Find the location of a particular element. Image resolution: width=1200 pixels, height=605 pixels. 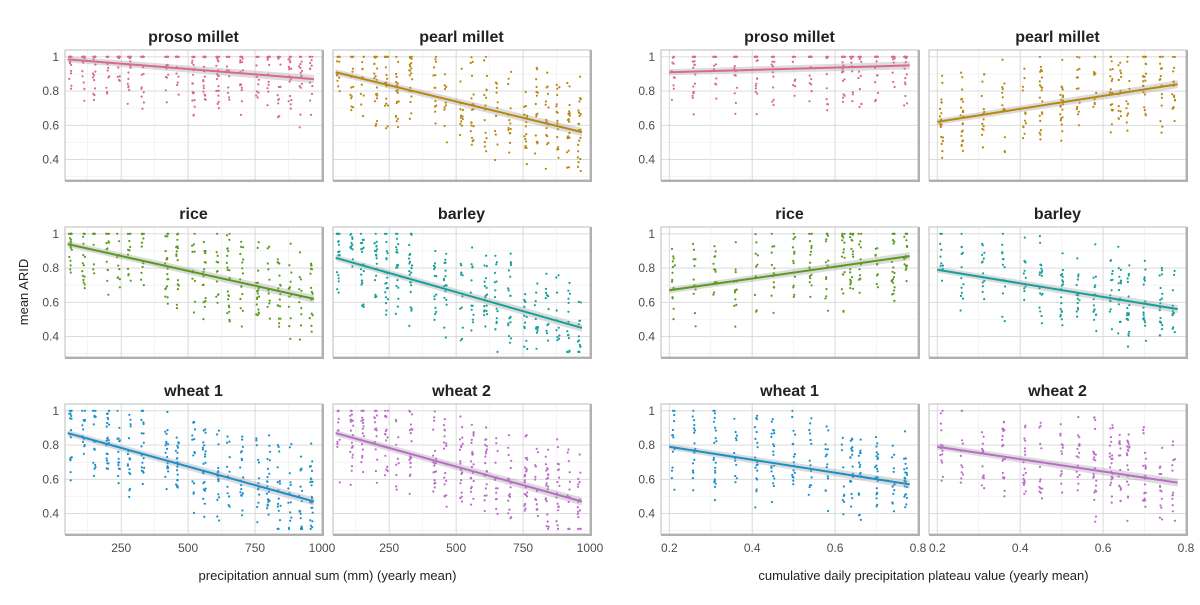

x-tick-label: 250 is located at coordinates (121, 548).